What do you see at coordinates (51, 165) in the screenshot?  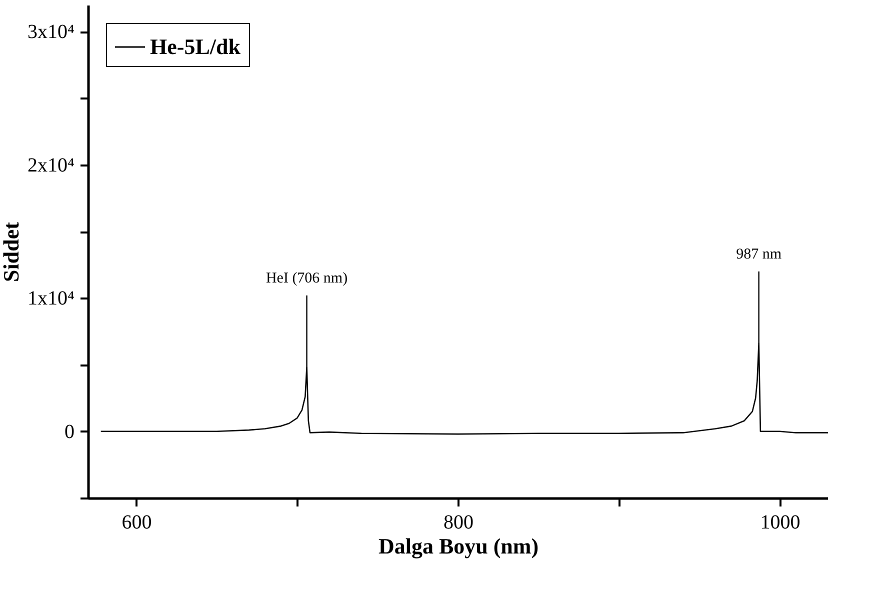 I see `y-tick-label: 2x10⁴` at bounding box center [51, 165].